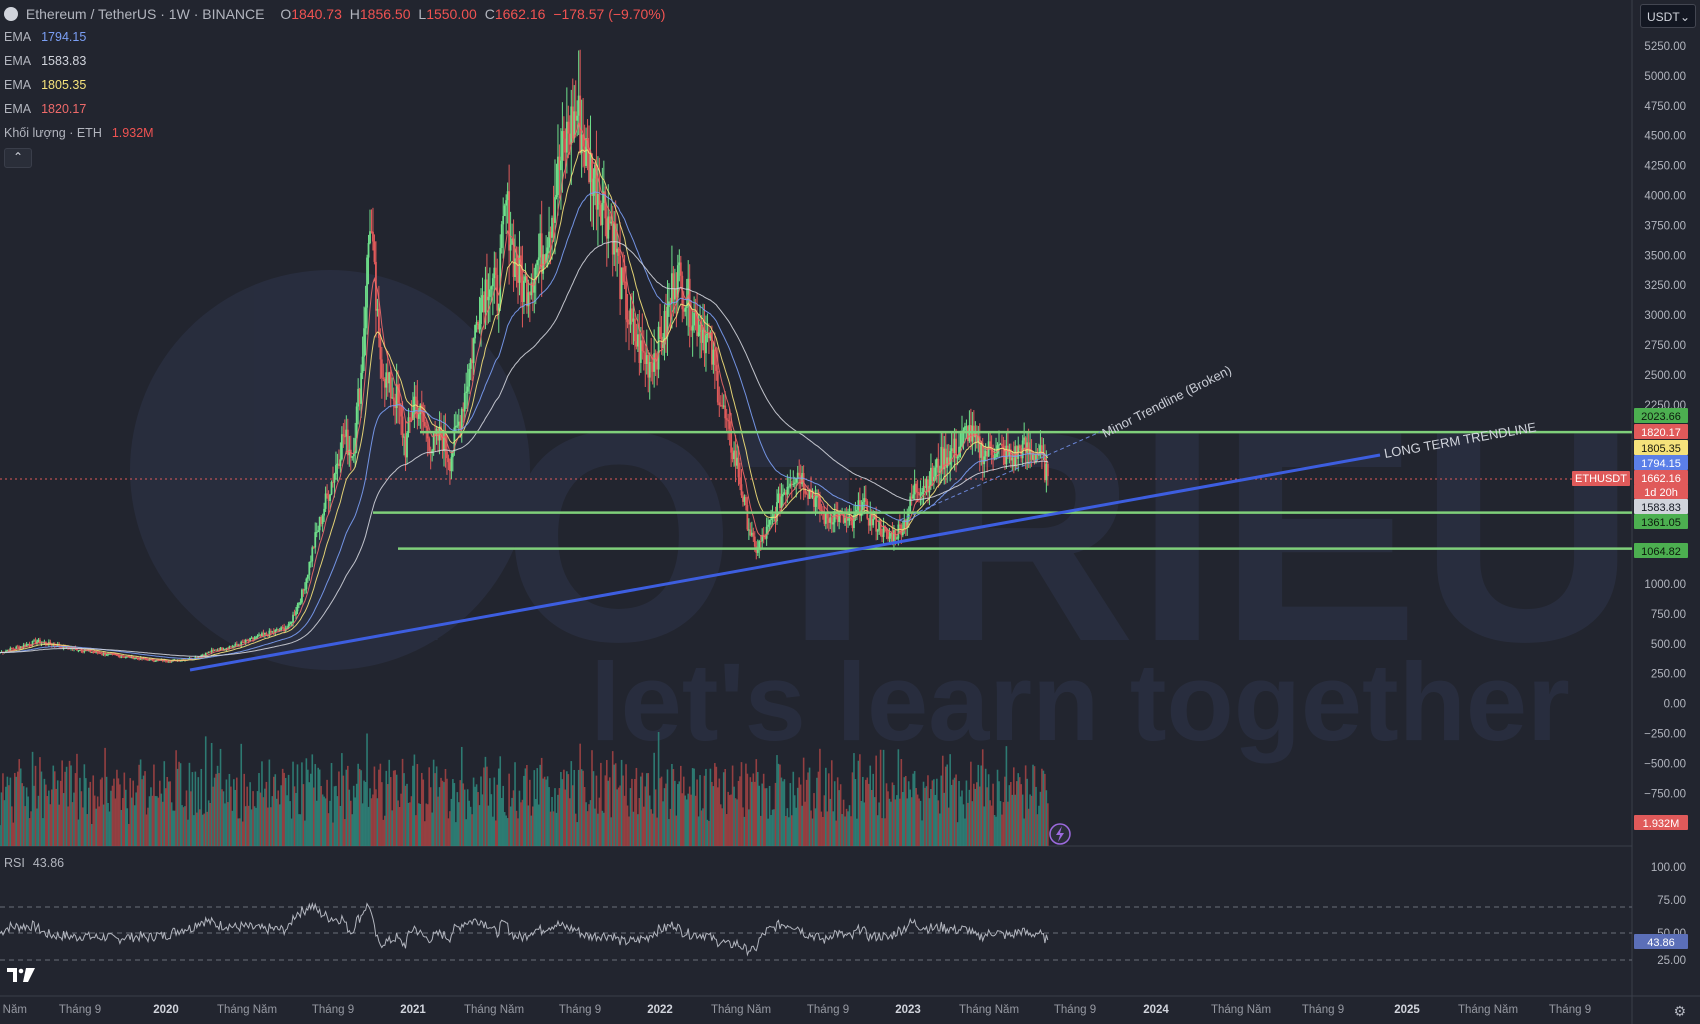 This screenshot has height=1024, width=1700. What do you see at coordinates (45, 85) in the screenshot?
I see `ema-legend-3: EMA 1805.35` at bounding box center [45, 85].